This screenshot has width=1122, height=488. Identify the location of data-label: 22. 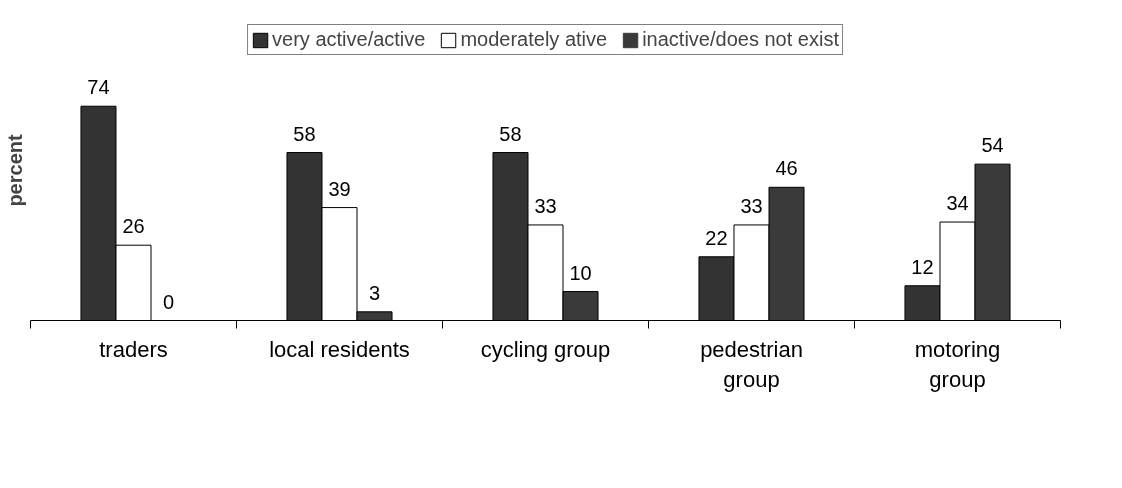
(716, 237).